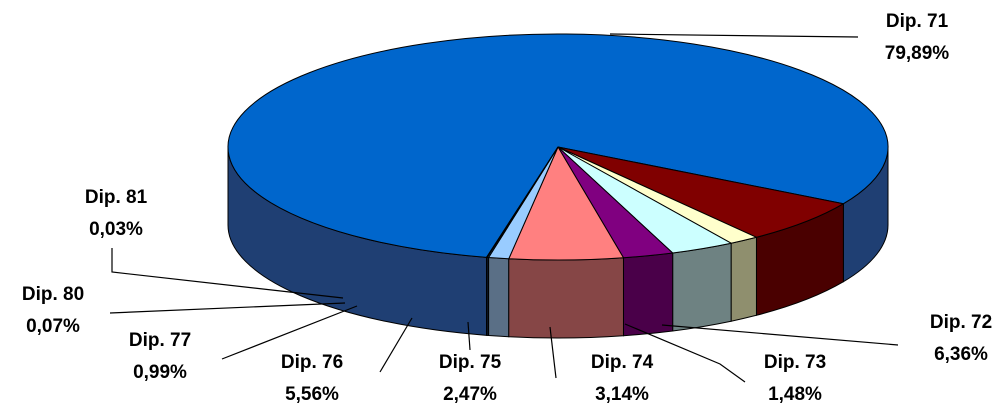 This screenshot has height=418, width=1007. Describe the element at coordinates (312, 362) in the screenshot. I see `slice-label-name-dip-76: Dip. 76` at that location.